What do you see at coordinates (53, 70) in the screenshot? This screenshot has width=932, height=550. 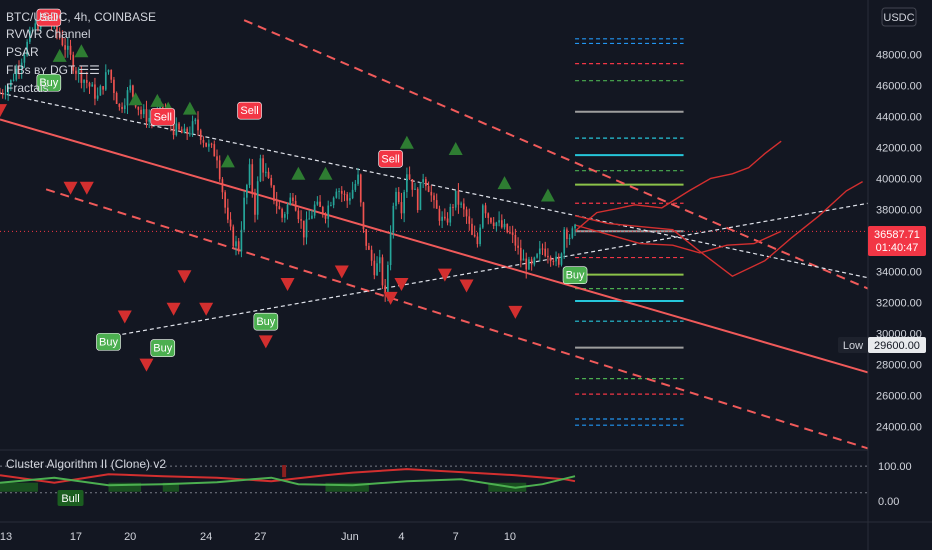 I see `indicator-fibs: FIBs ʙʏ DGT ☰☰` at bounding box center [53, 70].